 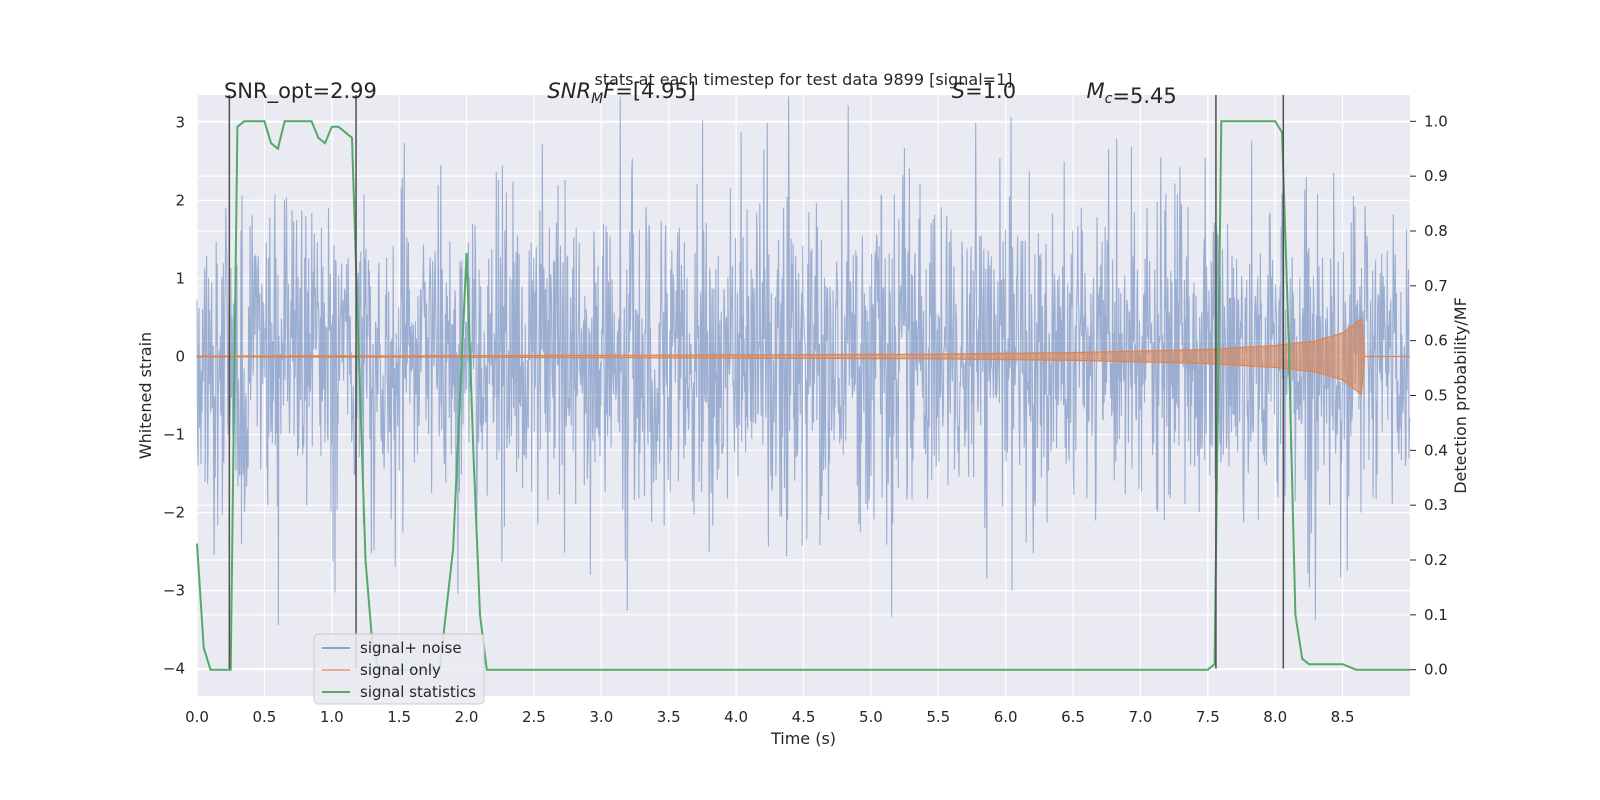 I want to click on annotation: S=1.0, so click(x=984, y=91).